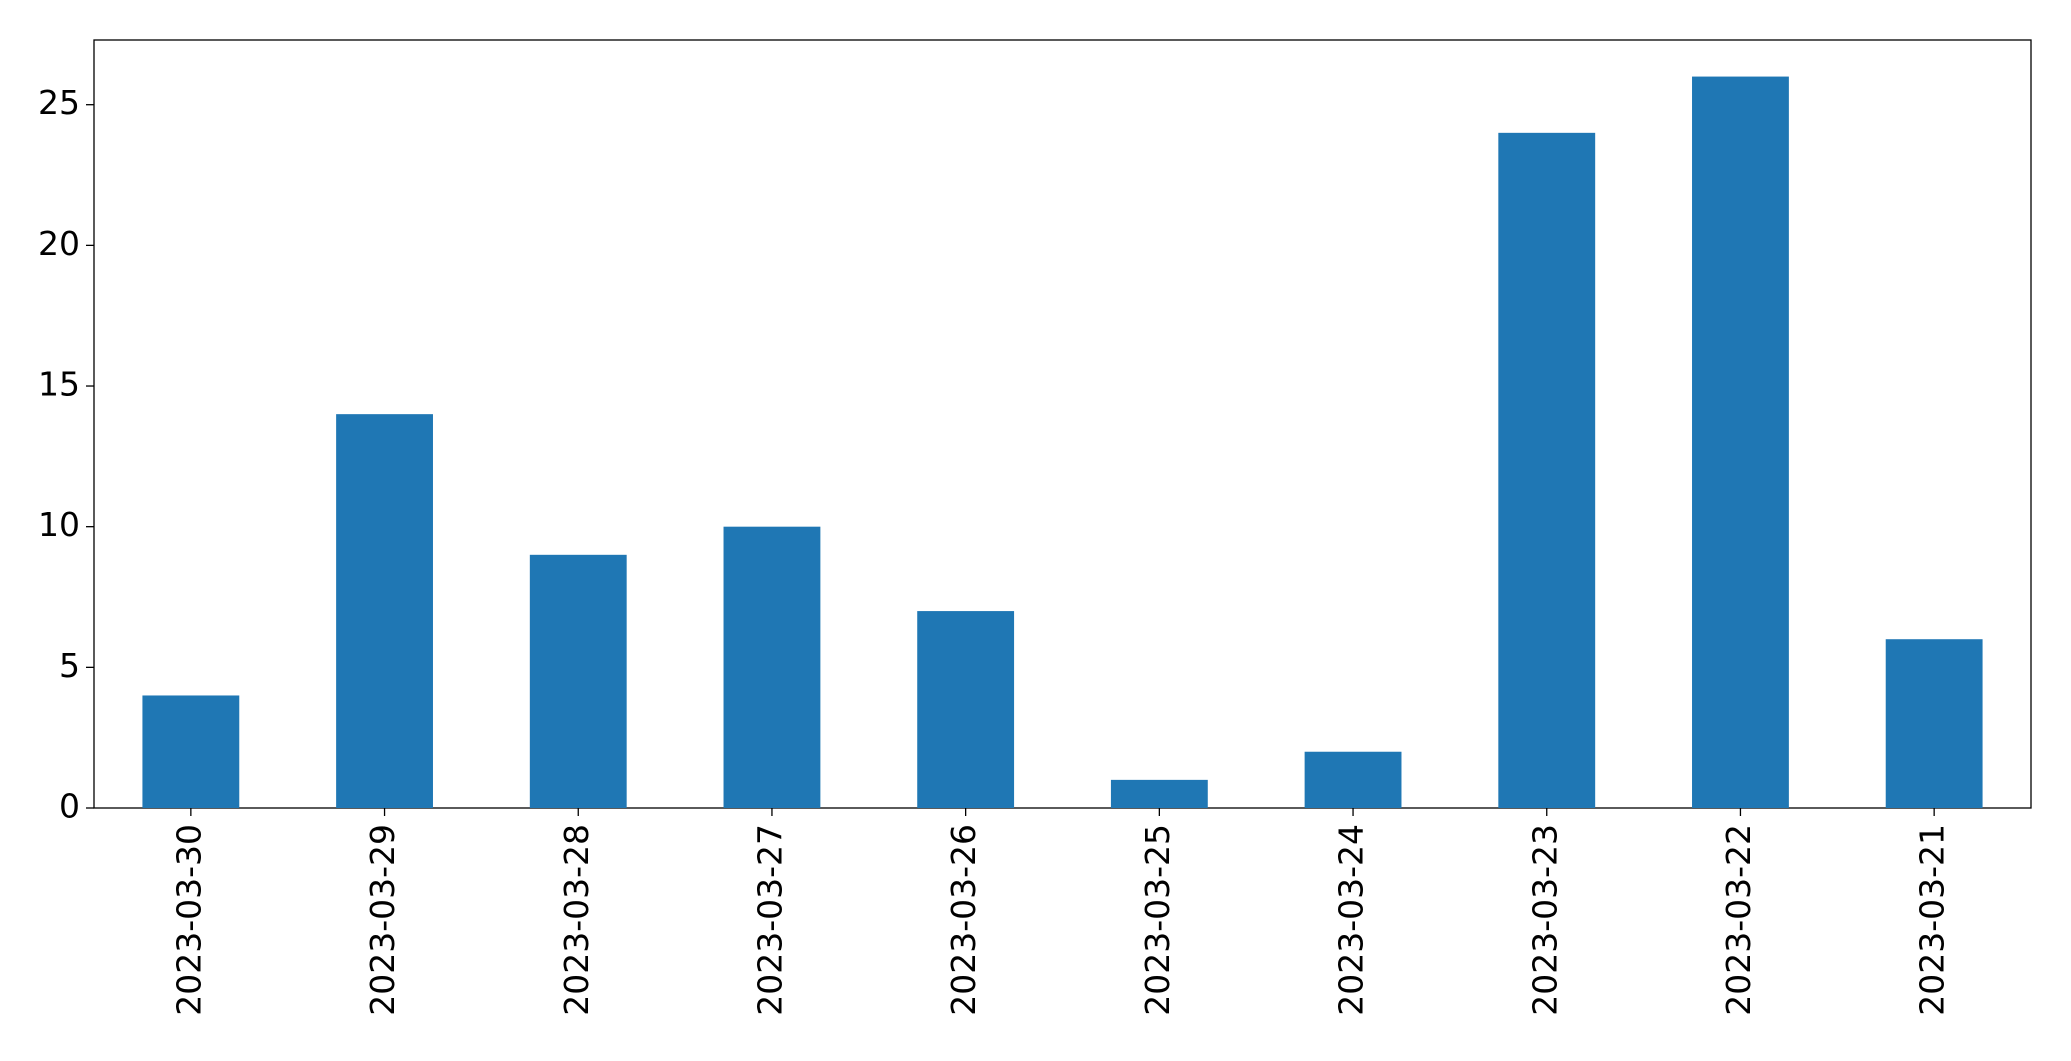 The width and height of the screenshot is (2071, 1061). I want to click on y-tick-label: 15, so click(59, 384).